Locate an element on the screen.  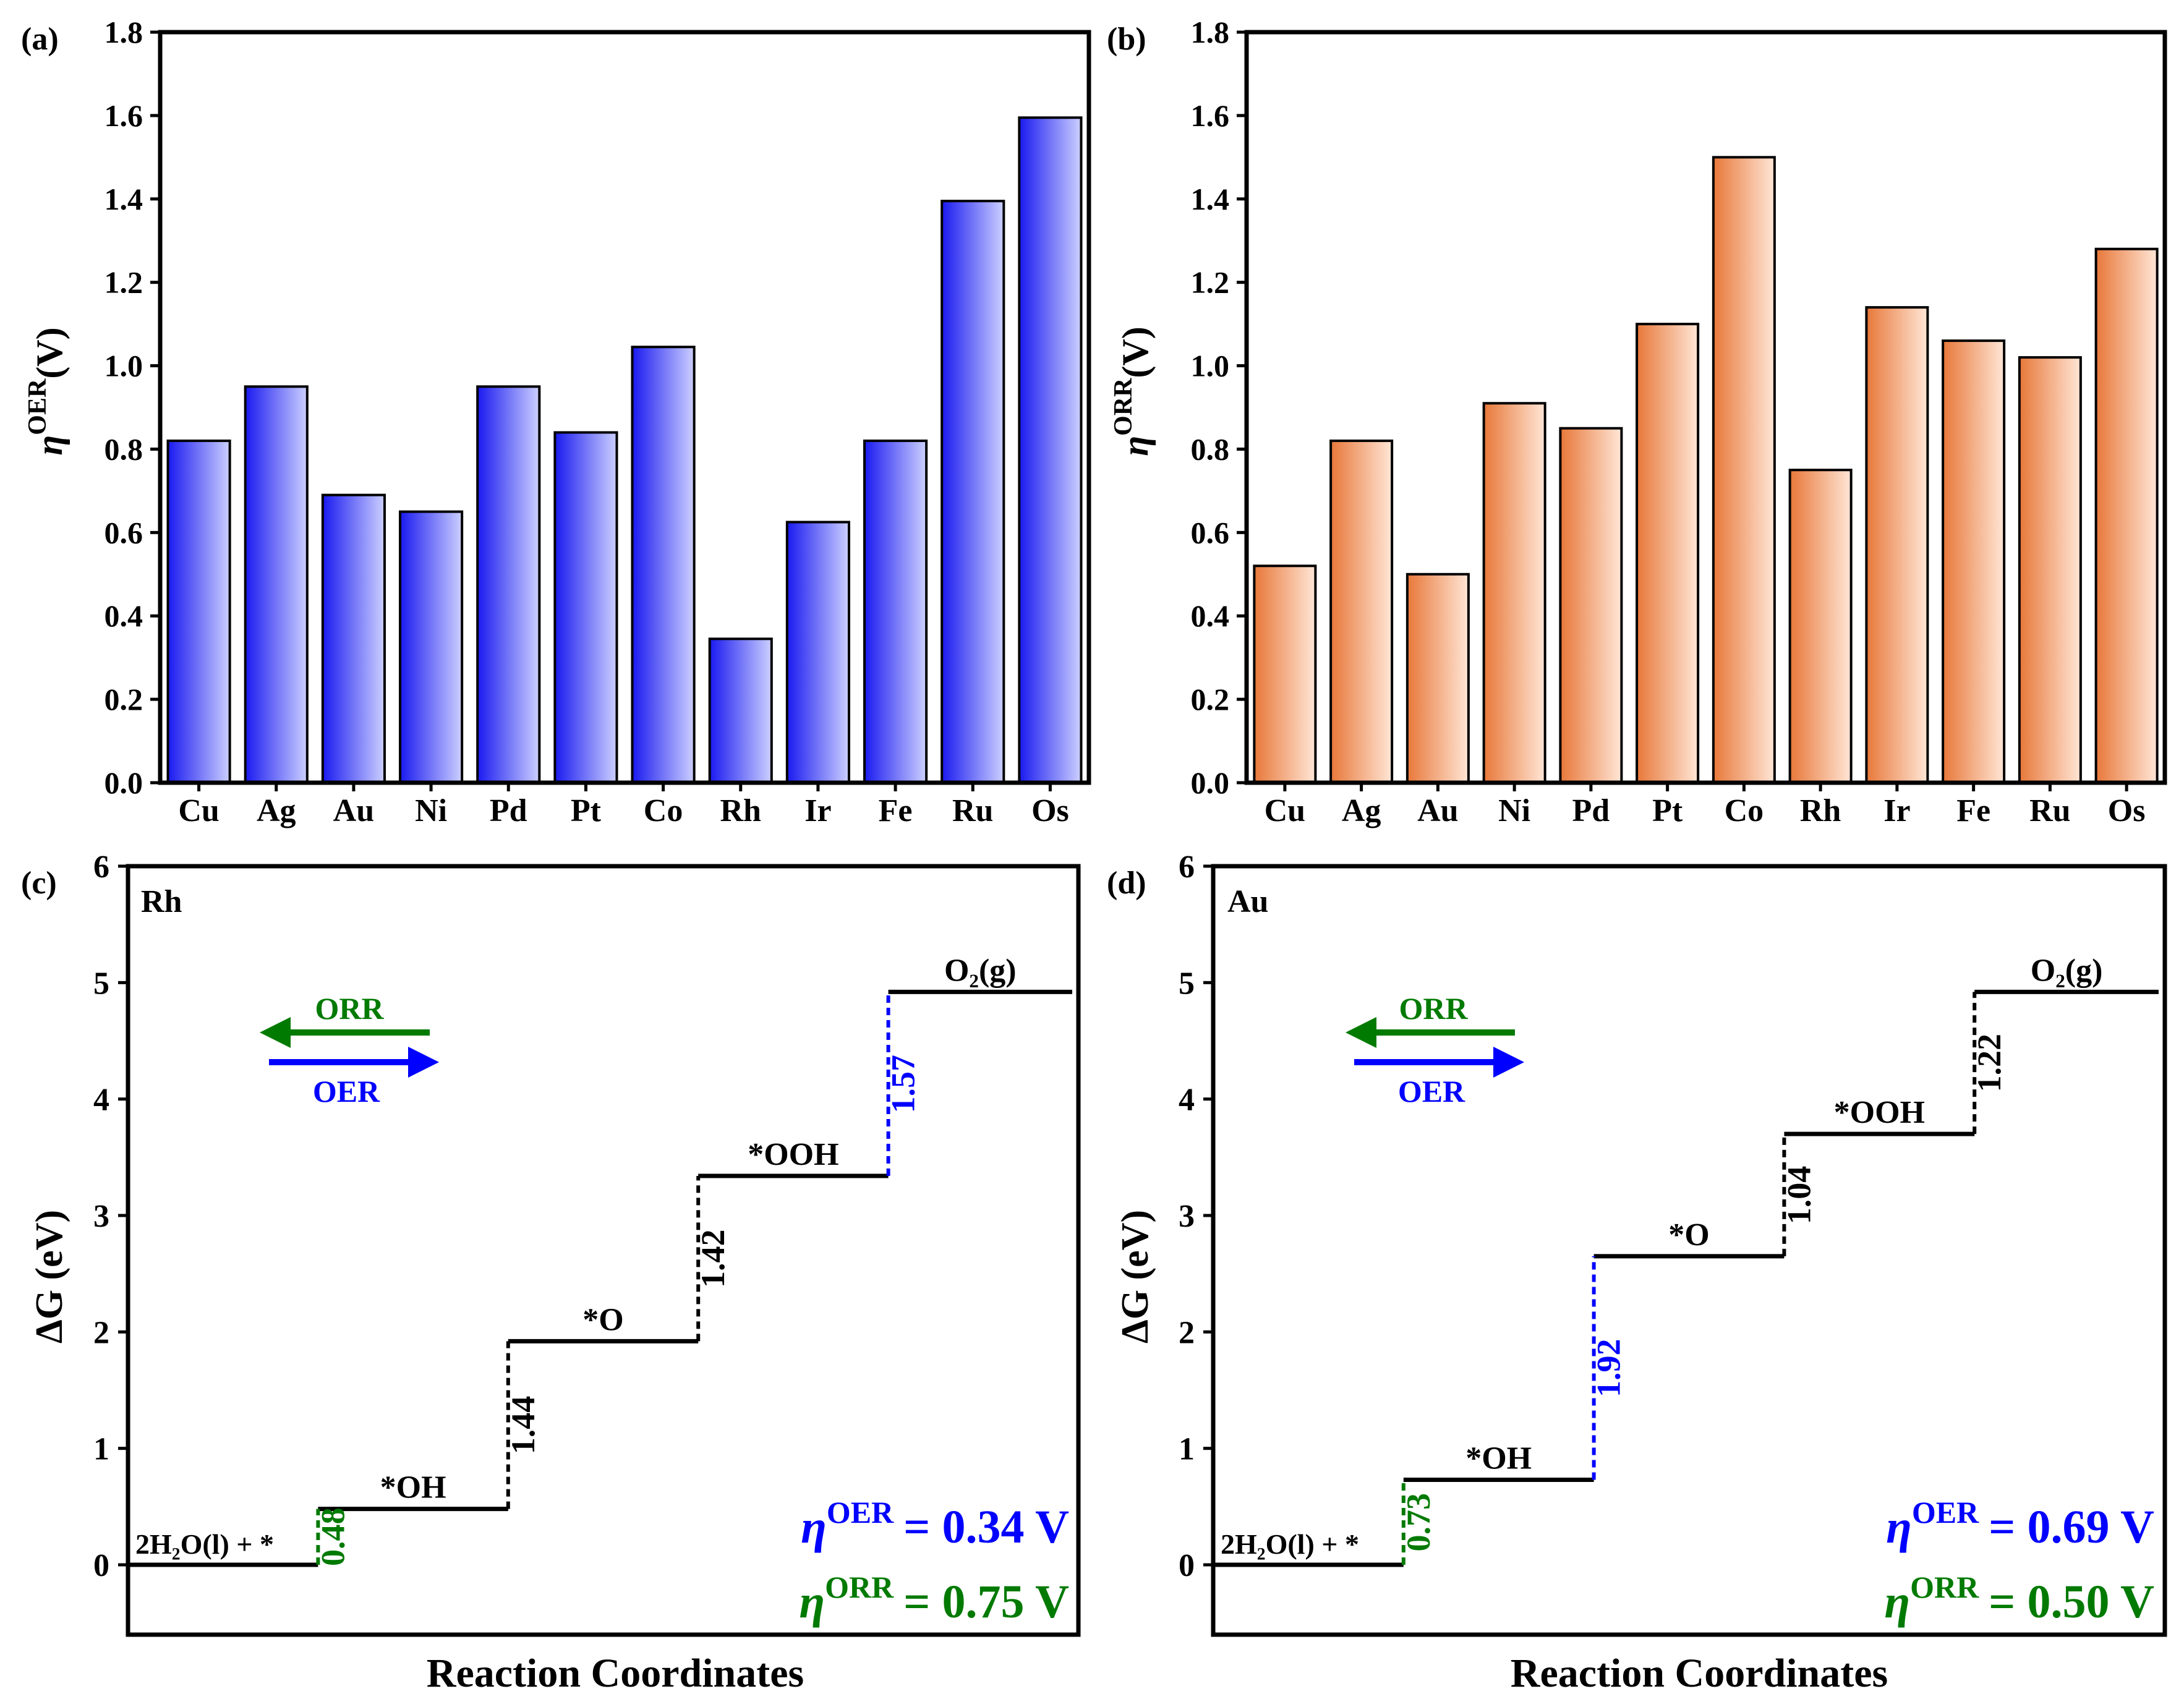
x-tick-label-a-rh: Rh is located at coordinates (741, 810).